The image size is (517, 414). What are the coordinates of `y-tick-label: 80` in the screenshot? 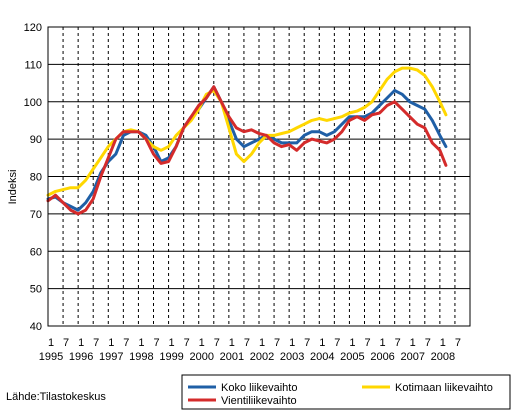 It's located at (36, 178).